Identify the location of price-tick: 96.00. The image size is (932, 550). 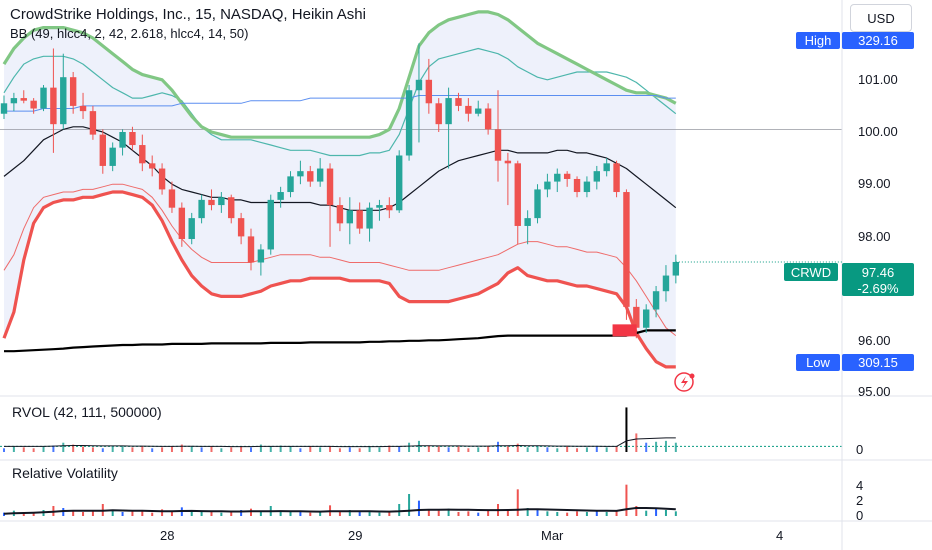
(874, 340).